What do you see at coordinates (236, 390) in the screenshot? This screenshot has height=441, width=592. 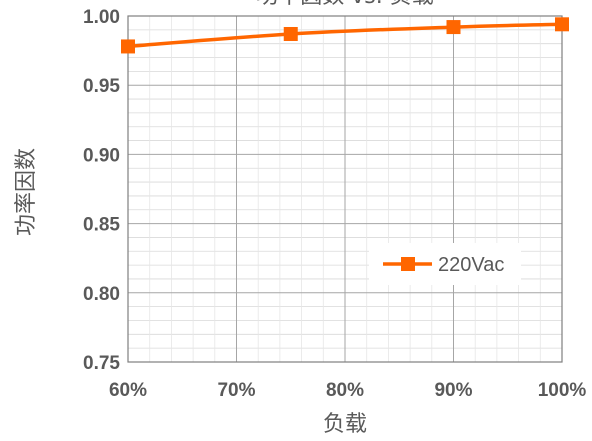 I see `x-tick-label: 70%` at bounding box center [236, 390].